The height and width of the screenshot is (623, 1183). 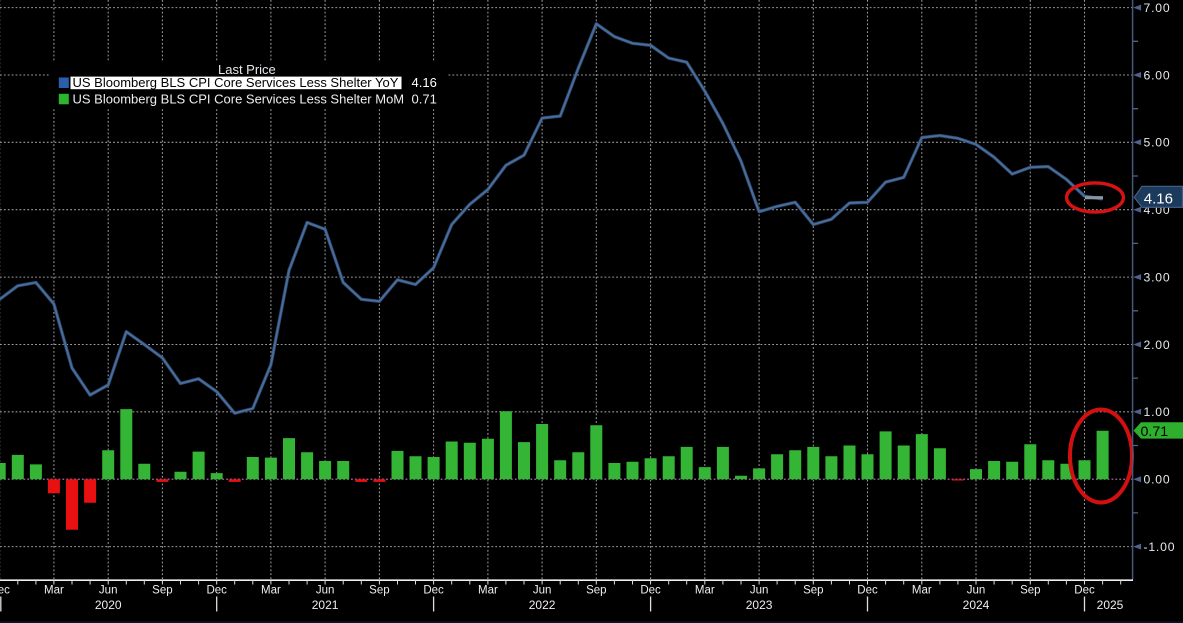 What do you see at coordinates (976, 605) in the screenshot?
I see `svg-text: 2024` at bounding box center [976, 605].